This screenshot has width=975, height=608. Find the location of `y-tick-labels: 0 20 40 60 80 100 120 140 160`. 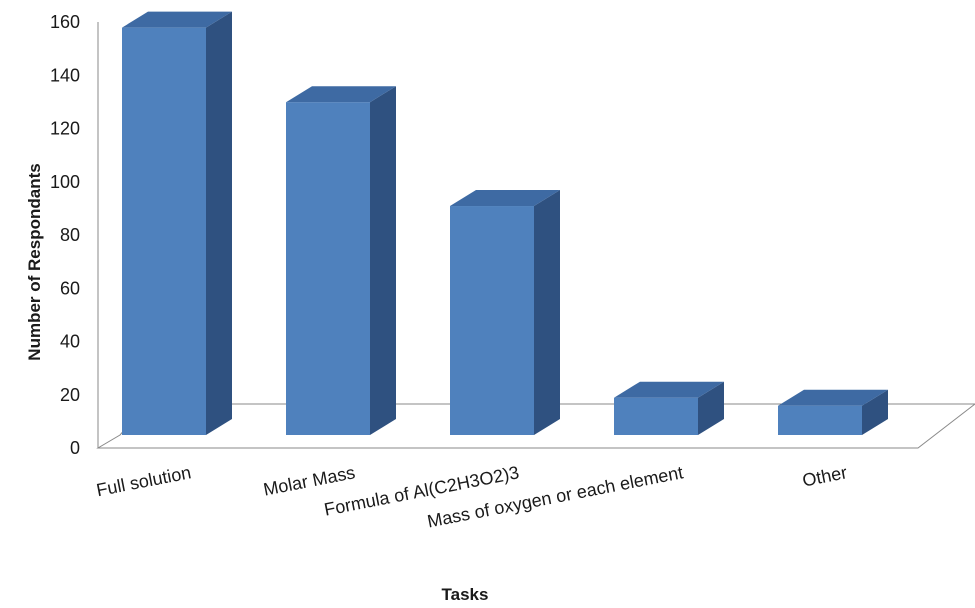

y-tick-labels: 0 20 40 60 80 100 120 140 160 is located at coordinates (65, 235).